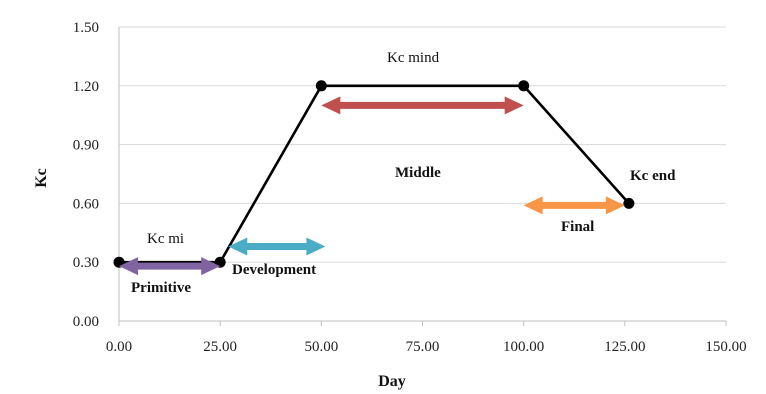 The image size is (766, 394). I want to click on x-tick-label: 75.00, so click(423, 347).